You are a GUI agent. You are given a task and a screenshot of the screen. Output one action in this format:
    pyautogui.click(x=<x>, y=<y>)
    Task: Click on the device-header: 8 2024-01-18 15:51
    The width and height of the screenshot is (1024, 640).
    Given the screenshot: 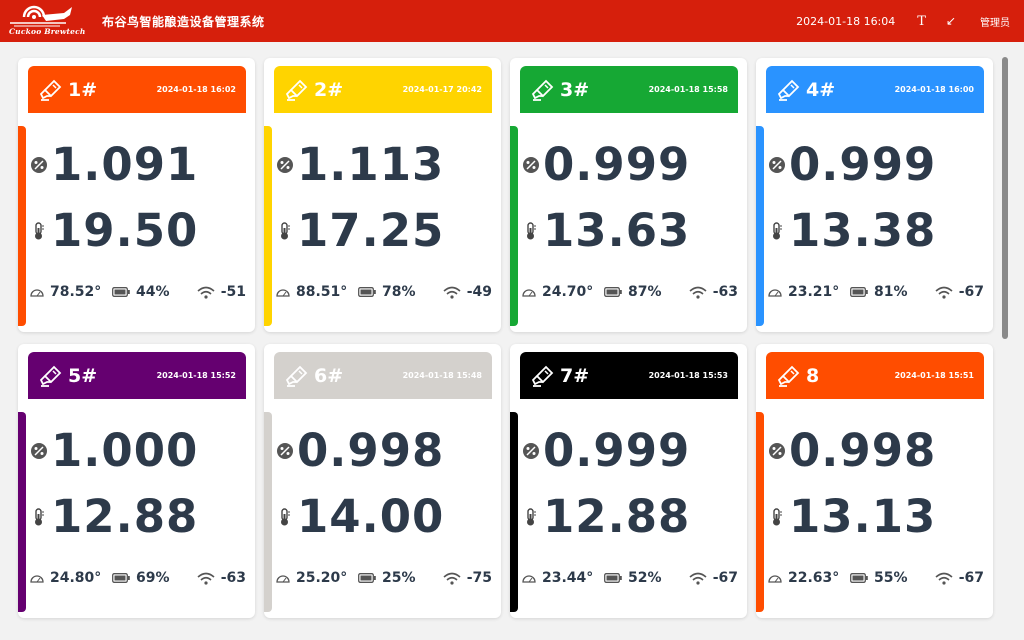 What is the action you would take?
    pyautogui.click(x=875, y=375)
    